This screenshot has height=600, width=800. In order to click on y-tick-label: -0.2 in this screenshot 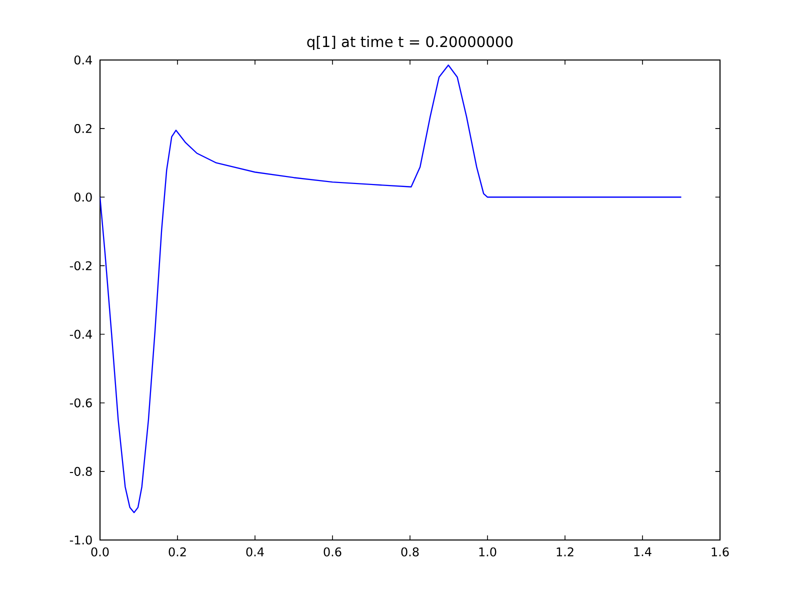, I will do `click(81, 265)`.